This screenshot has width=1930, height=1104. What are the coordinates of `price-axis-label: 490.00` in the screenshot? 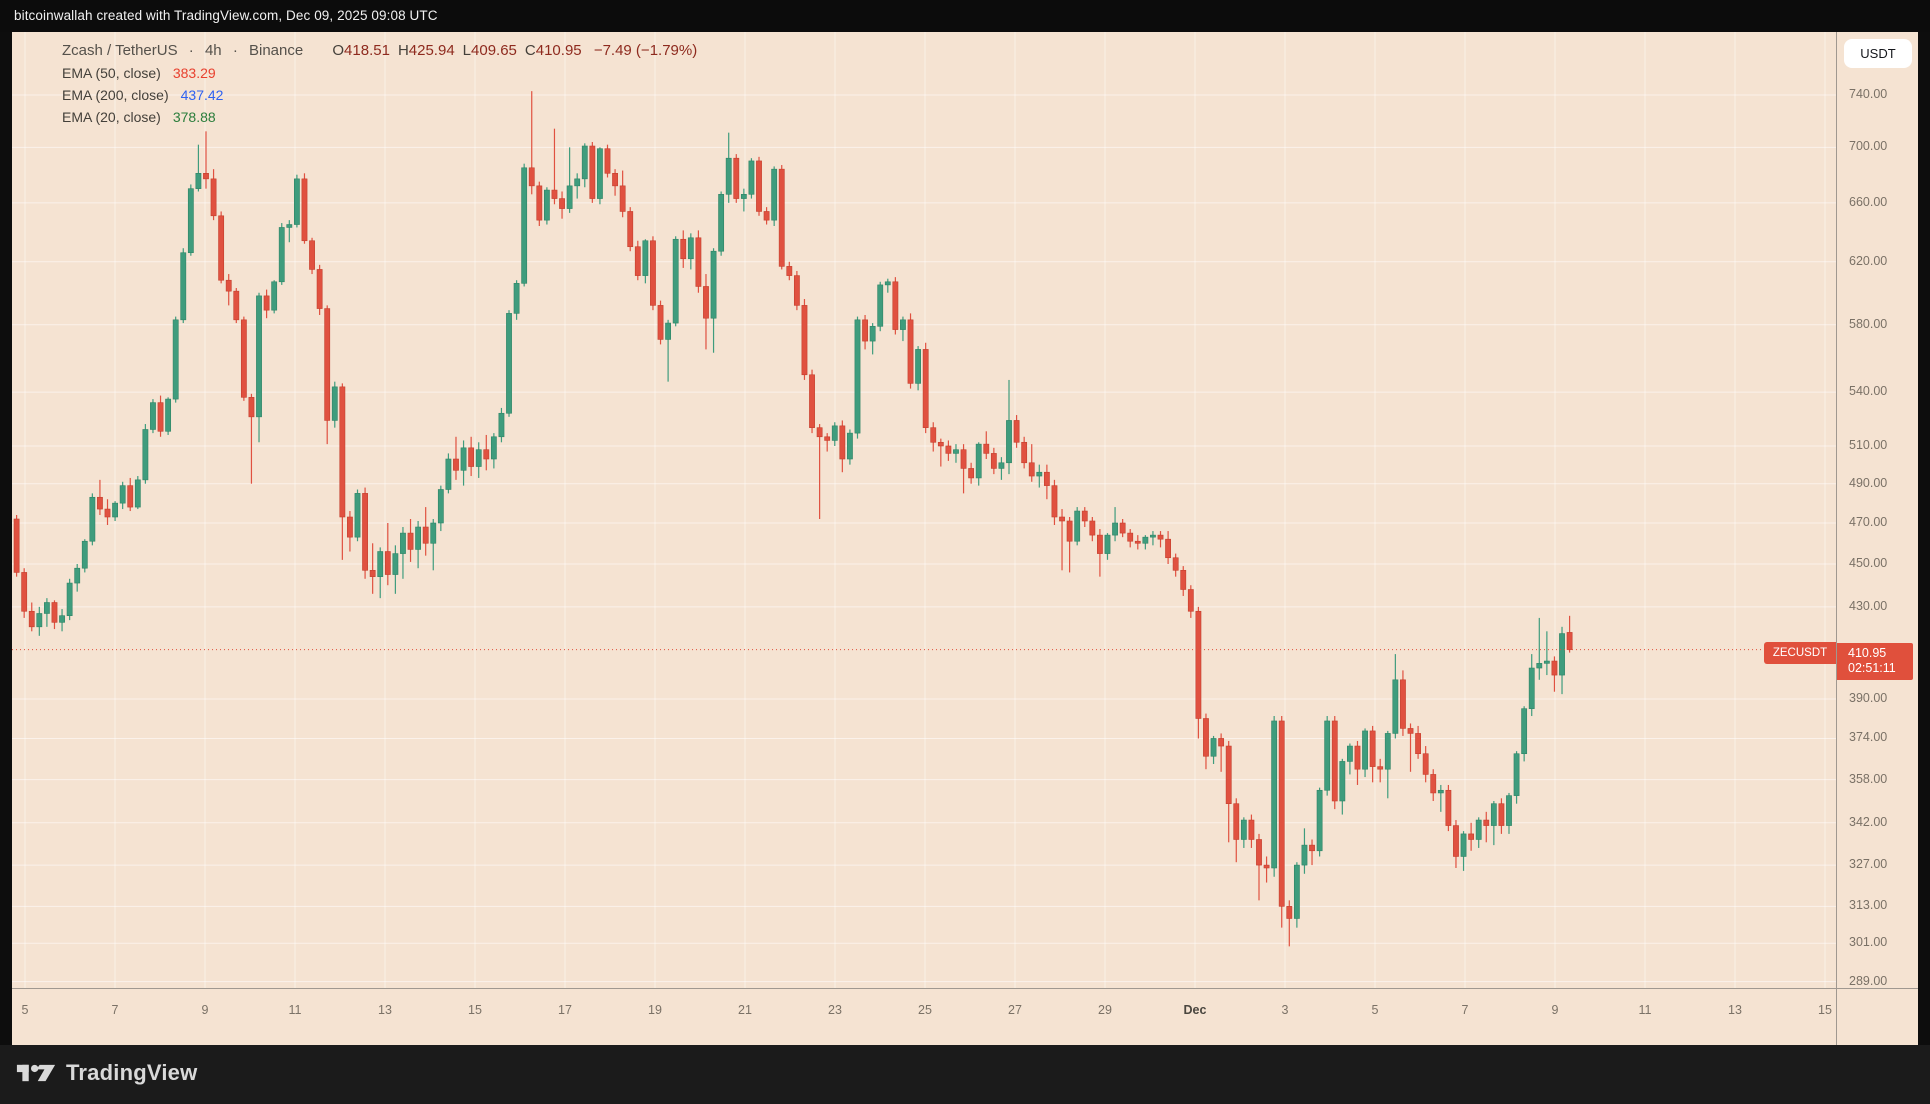 It's located at (1868, 482).